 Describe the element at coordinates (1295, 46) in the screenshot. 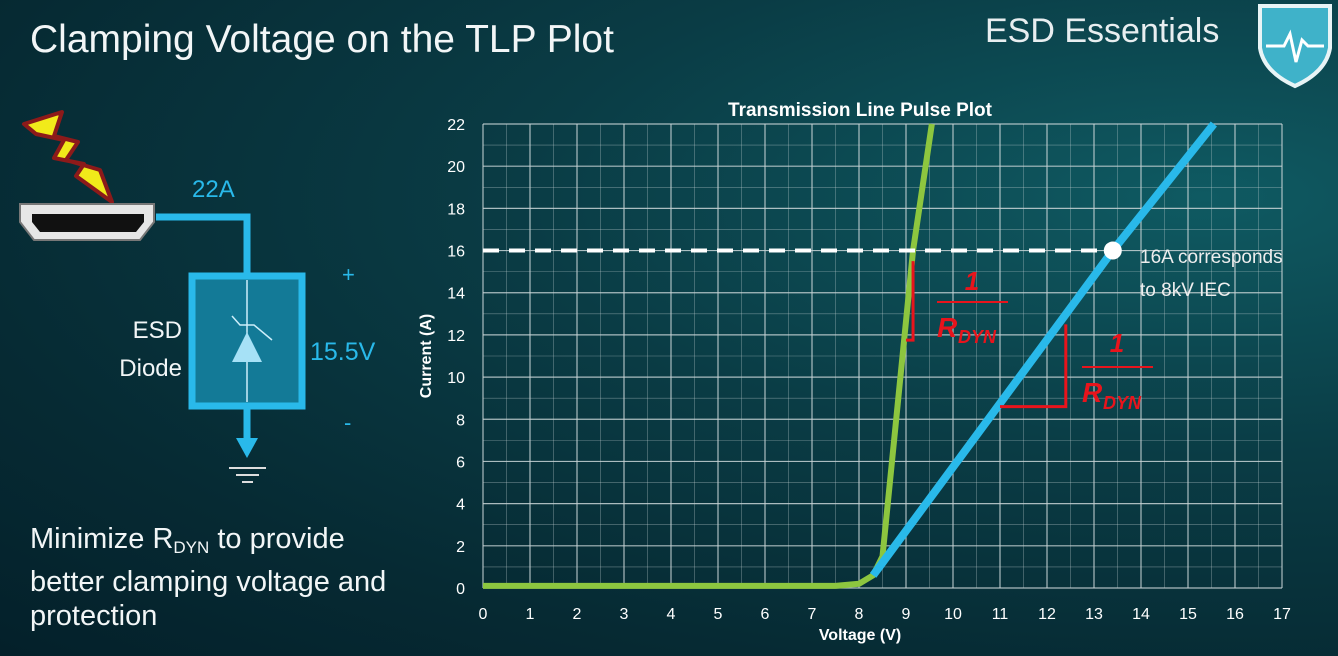

I see `shield-logo-icon` at that location.